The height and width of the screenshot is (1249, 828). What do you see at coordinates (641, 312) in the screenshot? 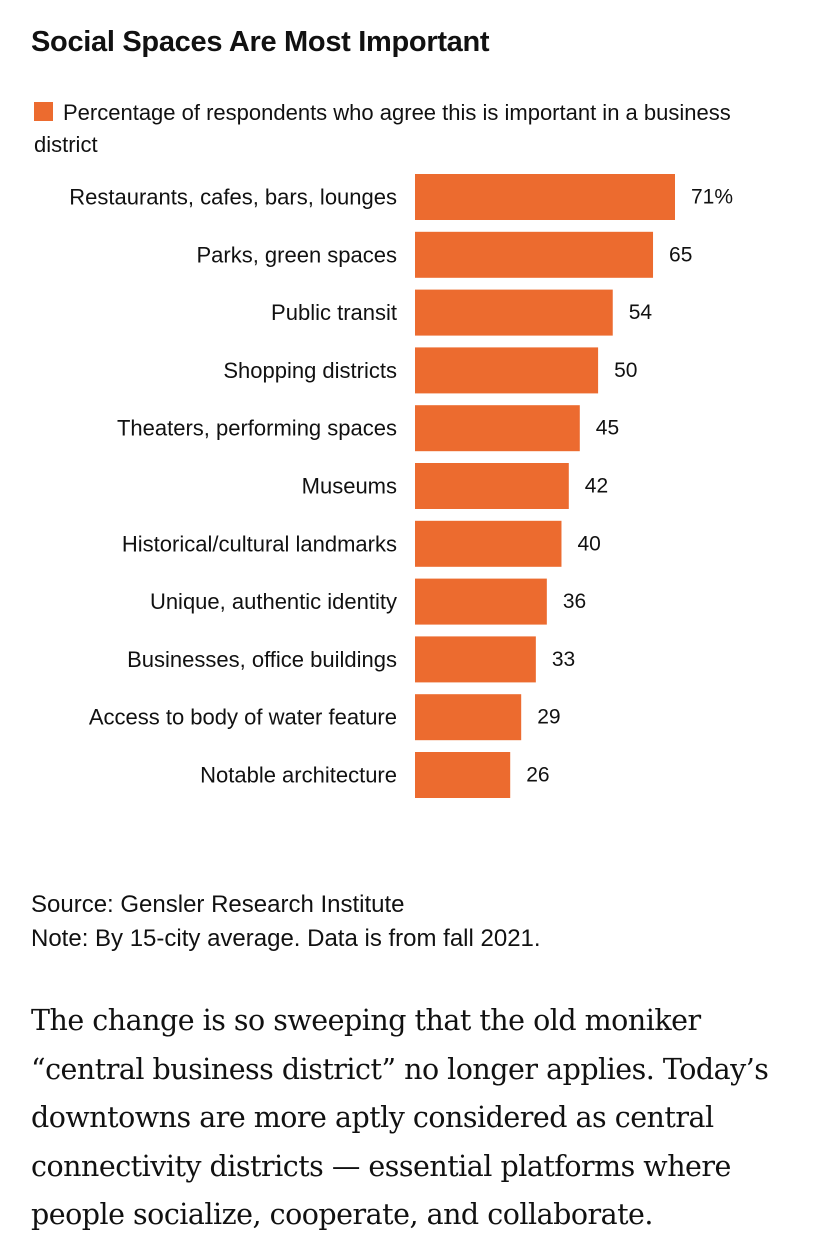
I see `value-label: 54` at bounding box center [641, 312].